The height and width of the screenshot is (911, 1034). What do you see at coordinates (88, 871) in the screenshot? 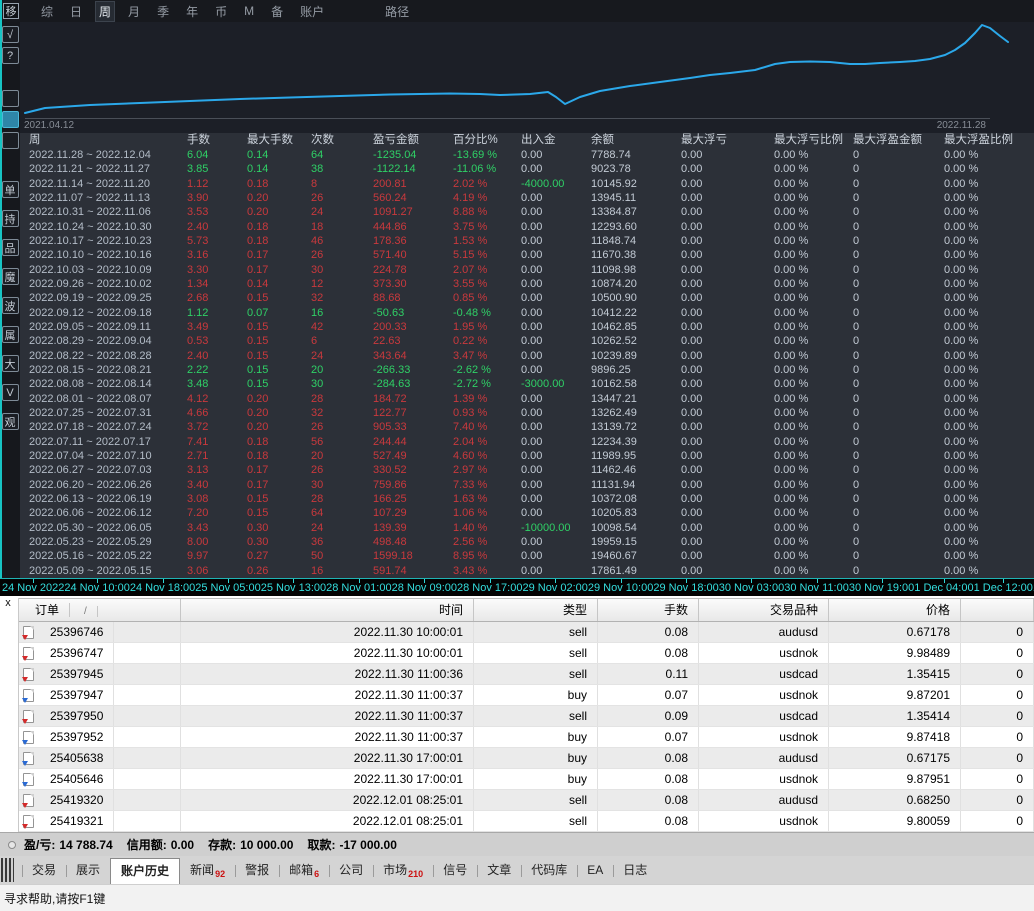
I see `panel-tab: 展示` at bounding box center [88, 871].